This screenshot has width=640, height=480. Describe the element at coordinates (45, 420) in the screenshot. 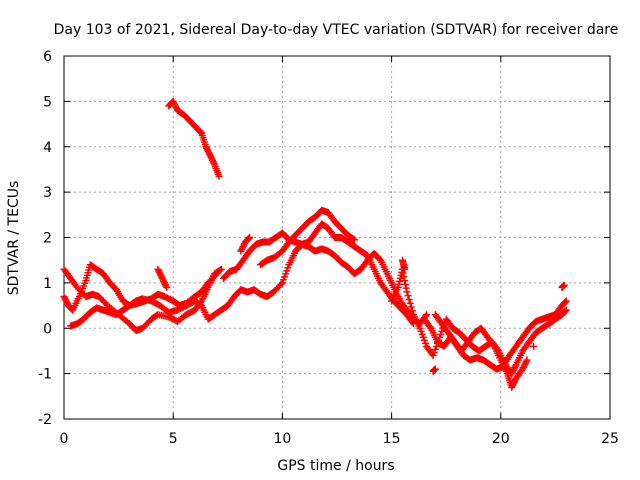

I see `y-tick-label: -2` at that location.